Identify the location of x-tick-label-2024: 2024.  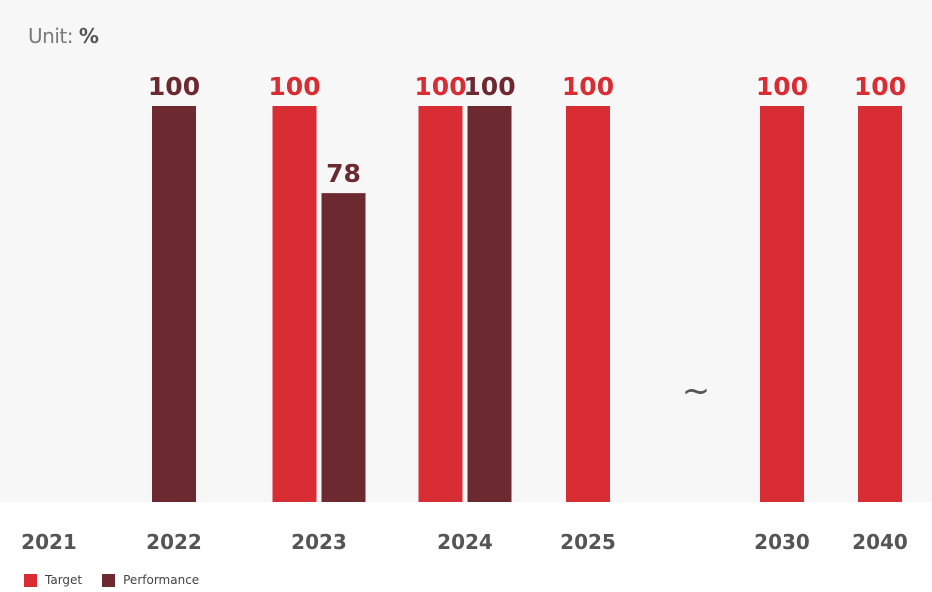
(465, 542).